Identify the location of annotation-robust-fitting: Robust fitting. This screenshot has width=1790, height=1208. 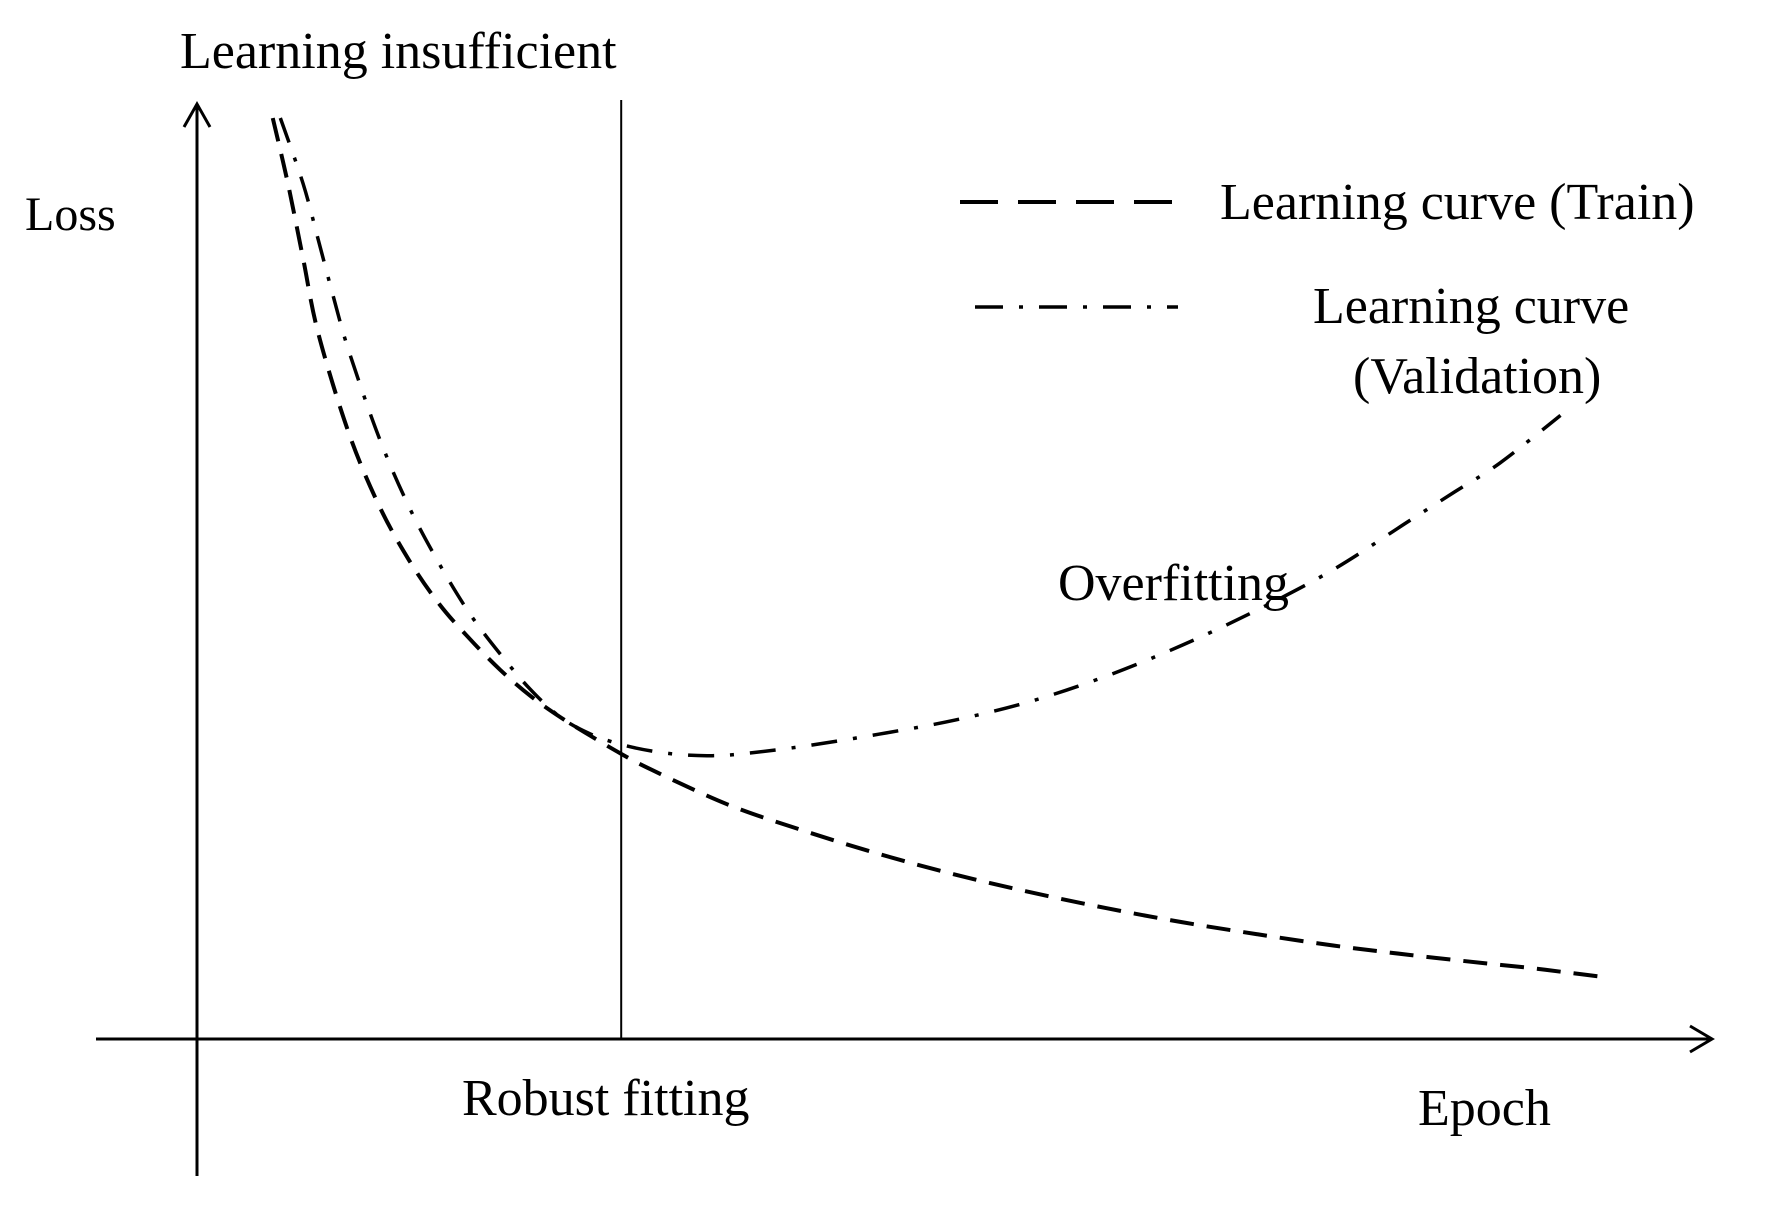
(605, 1098).